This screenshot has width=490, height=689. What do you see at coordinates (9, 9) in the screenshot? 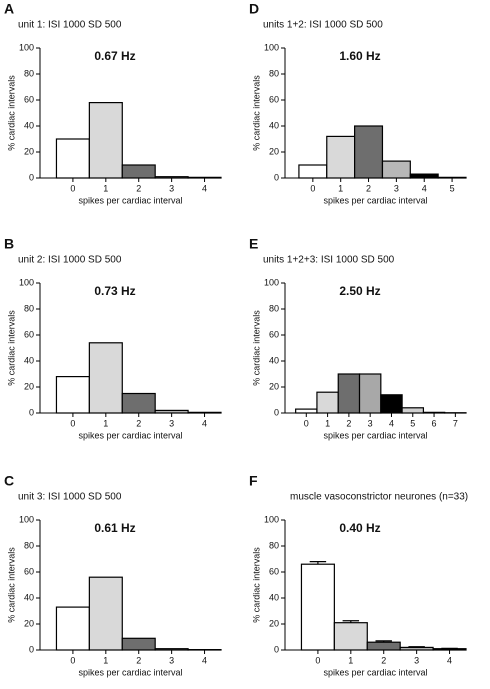
I see `panel-letter: A` at bounding box center [9, 9].